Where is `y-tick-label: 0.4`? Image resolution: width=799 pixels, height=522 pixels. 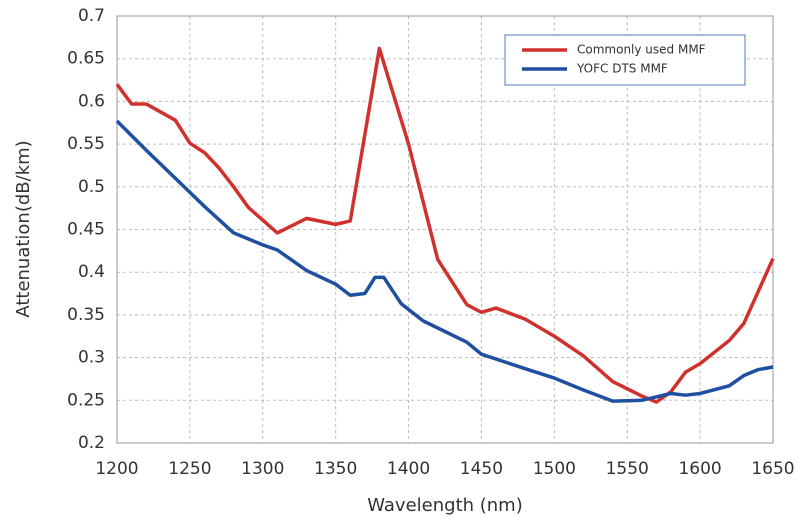
y-tick-label: 0.4 is located at coordinates (91, 272).